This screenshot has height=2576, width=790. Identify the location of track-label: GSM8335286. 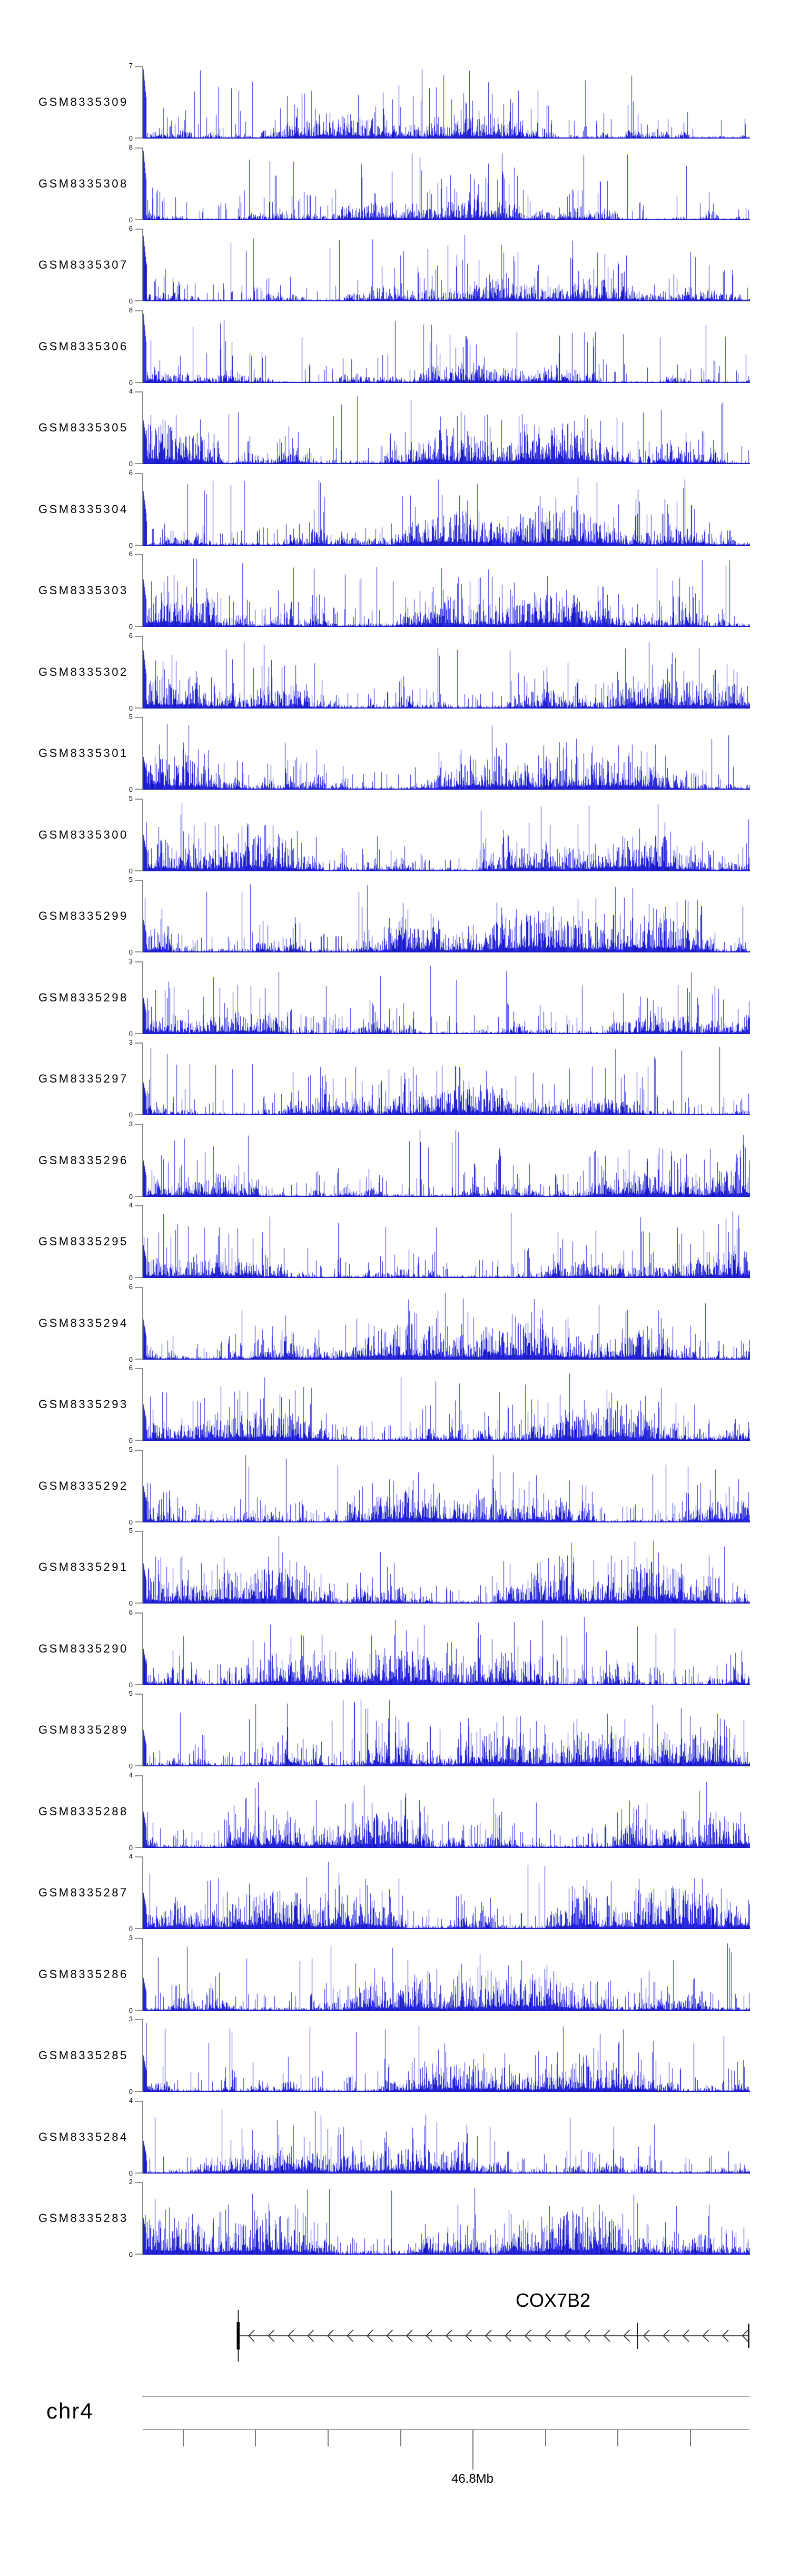
(83, 1974).